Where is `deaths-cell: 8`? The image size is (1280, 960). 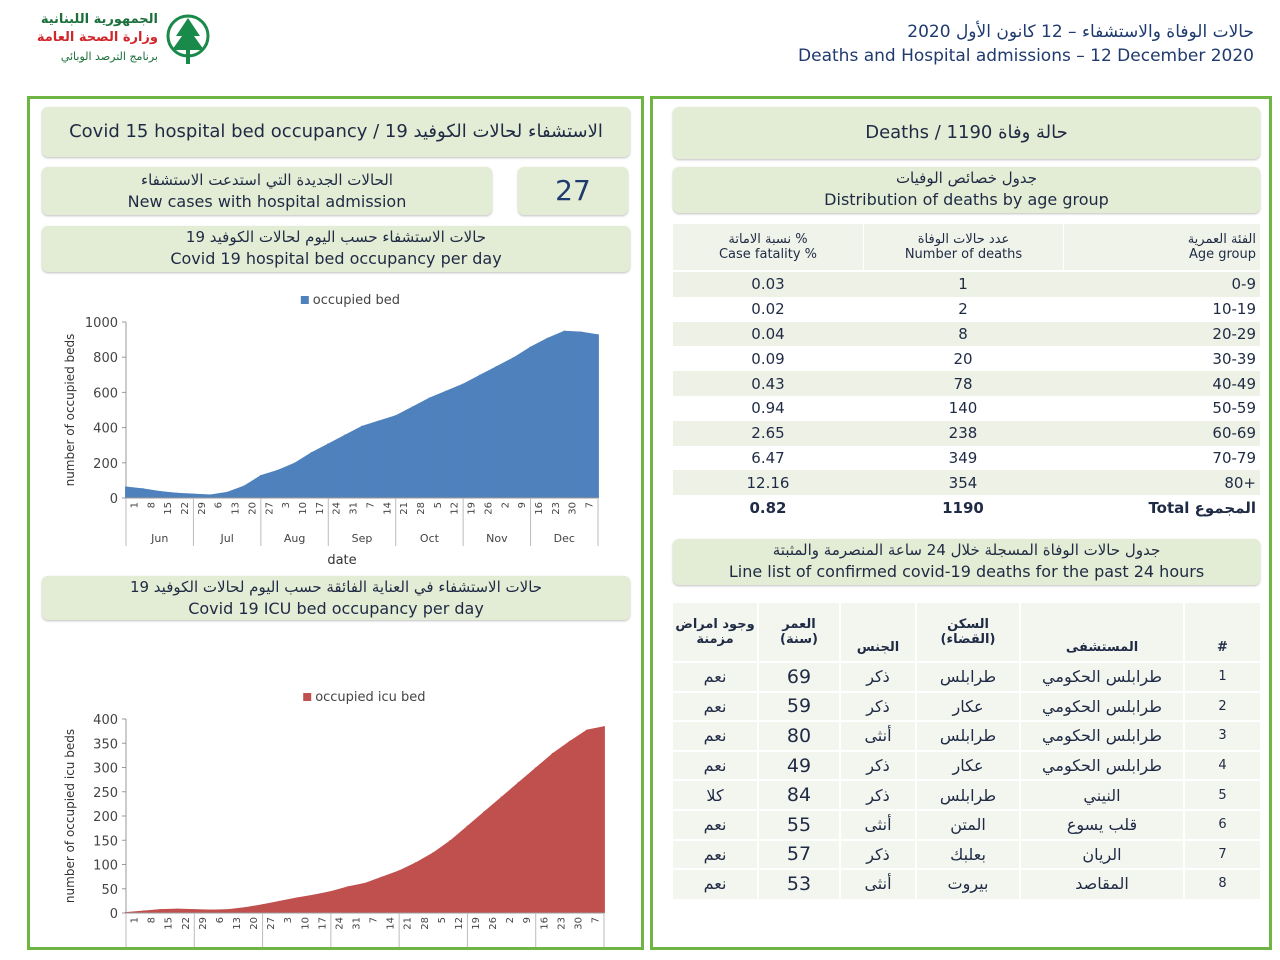 deaths-cell: 8 is located at coordinates (963, 333).